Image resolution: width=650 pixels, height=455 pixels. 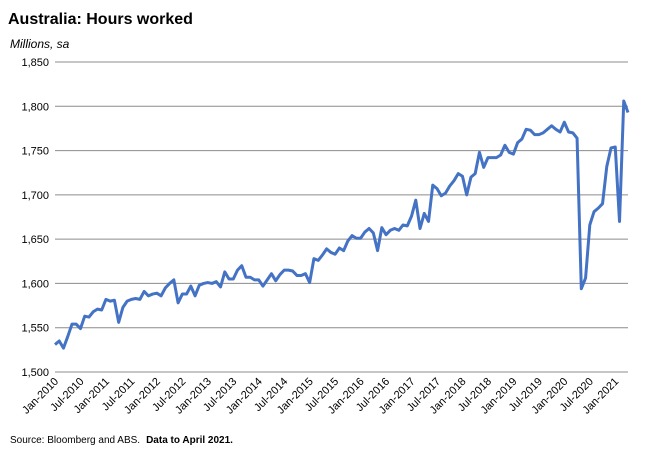 What do you see at coordinates (35, 373) in the screenshot?
I see `y-tick-label: 1,500` at bounding box center [35, 373].